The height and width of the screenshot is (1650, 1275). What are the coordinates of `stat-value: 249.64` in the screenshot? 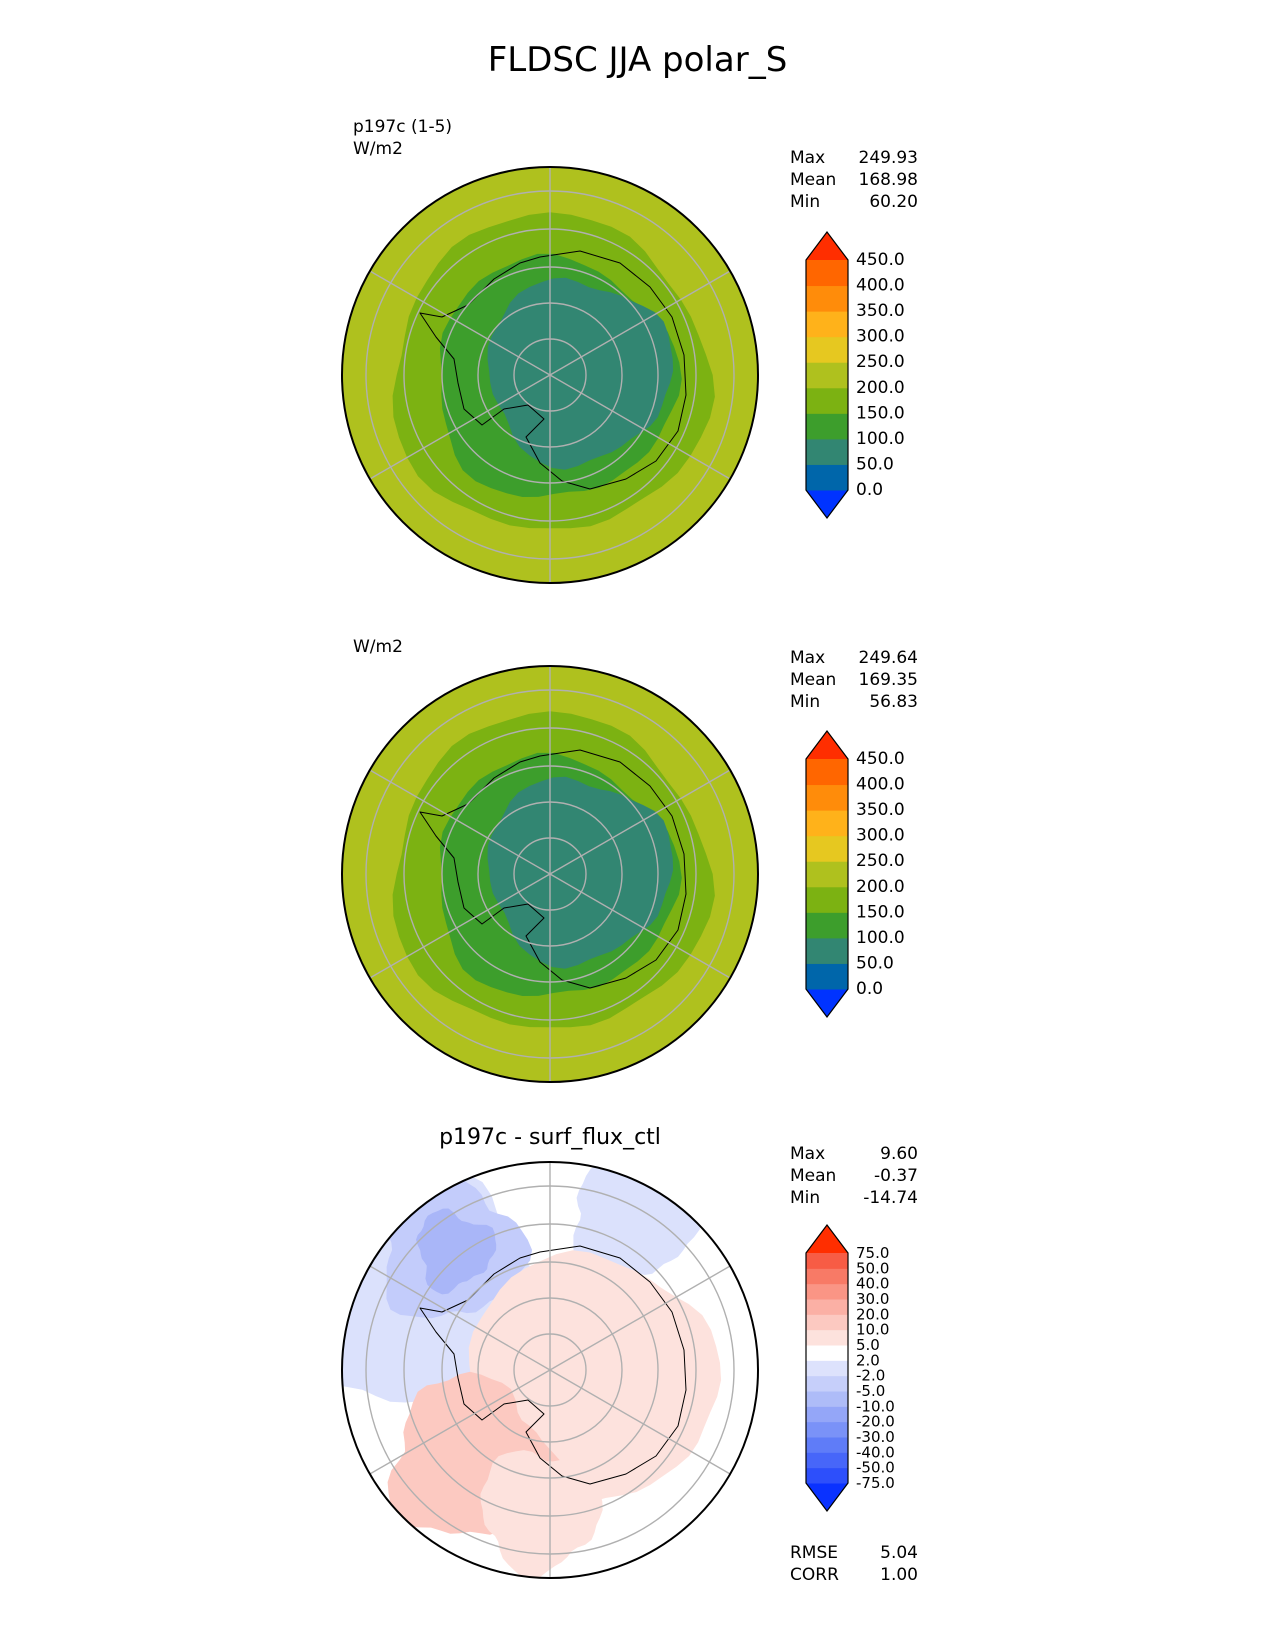 It's located at (888, 658).